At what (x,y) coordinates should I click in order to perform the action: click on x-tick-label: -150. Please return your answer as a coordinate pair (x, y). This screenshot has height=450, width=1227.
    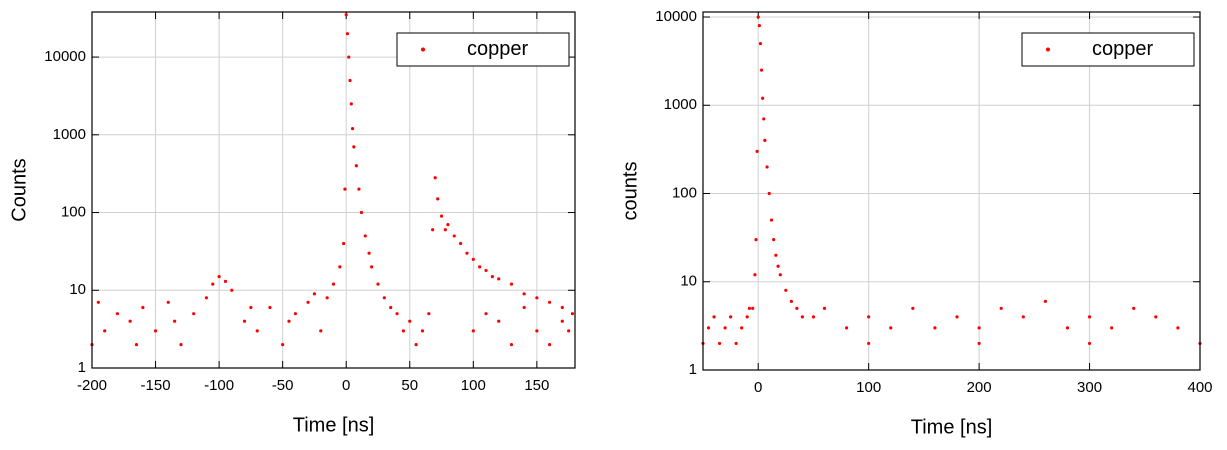
    Looking at the image, I should click on (156, 385).